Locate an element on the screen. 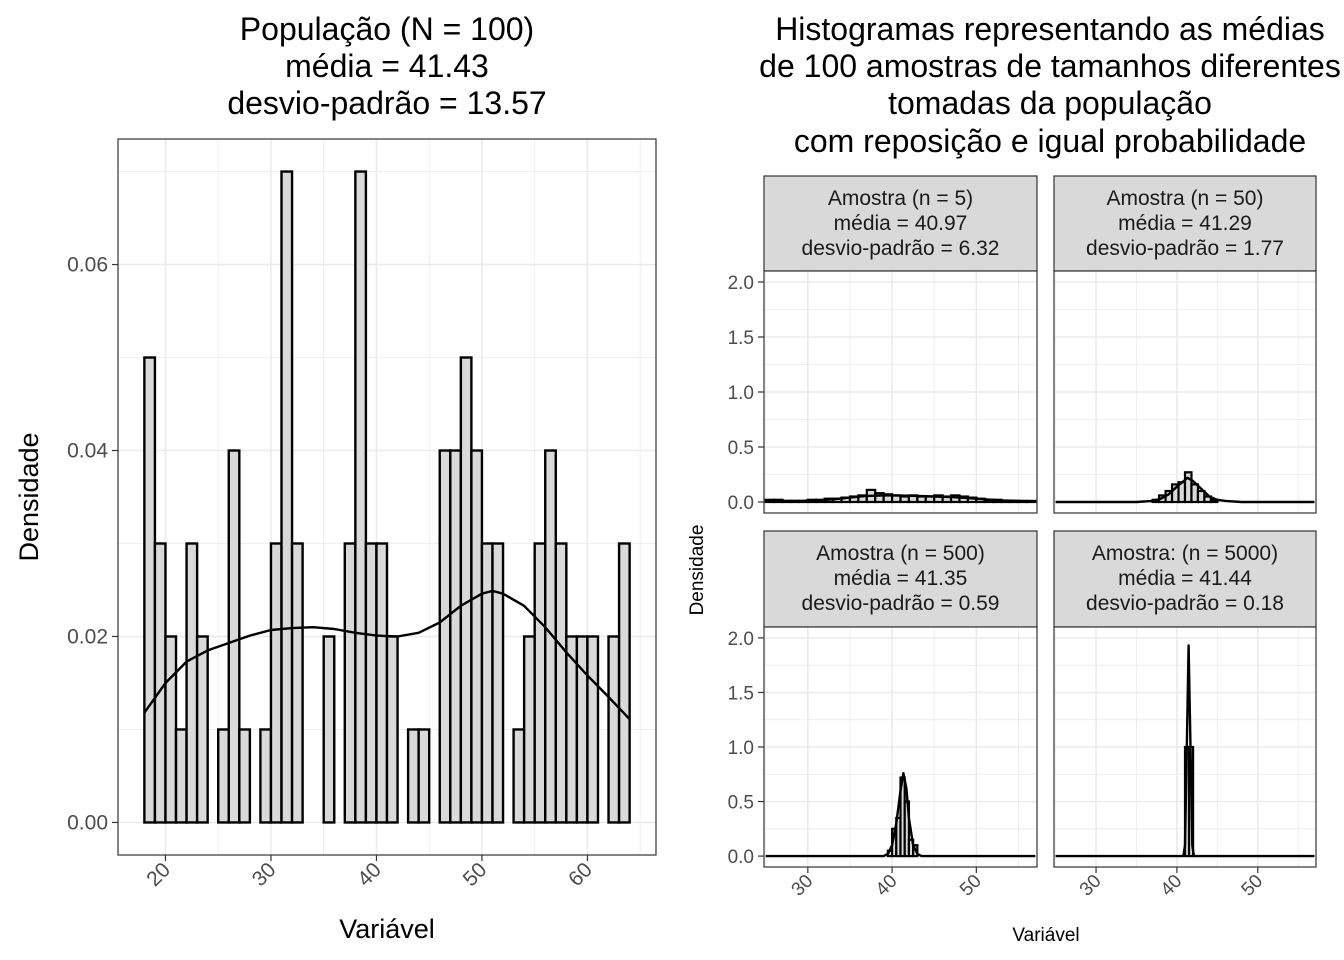 This screenshot has height=960, width=1344. y-tick-label: 0.04 is located at coordinates (87, 451).